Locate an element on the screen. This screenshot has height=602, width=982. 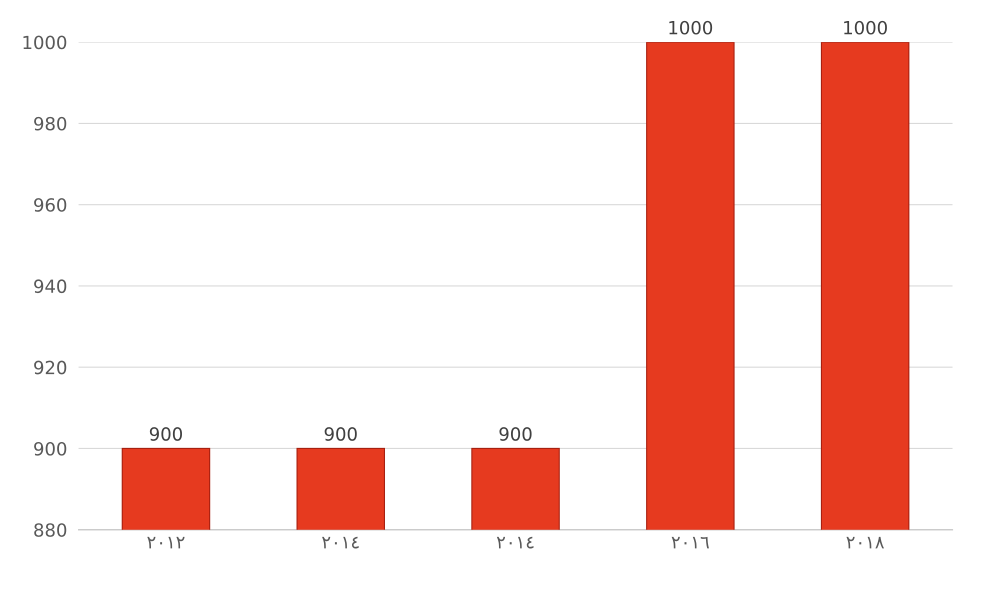
y-tick-label: 920 is located at coordinates (50, 367).